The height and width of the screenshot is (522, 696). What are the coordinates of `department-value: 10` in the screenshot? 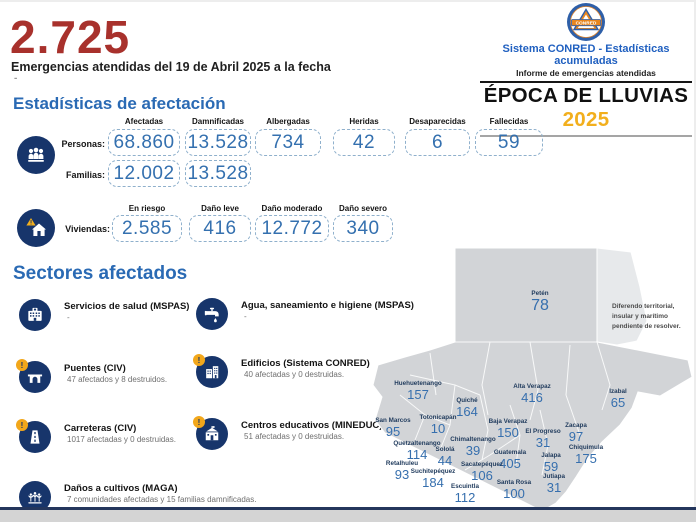 It's located at (438, 428).